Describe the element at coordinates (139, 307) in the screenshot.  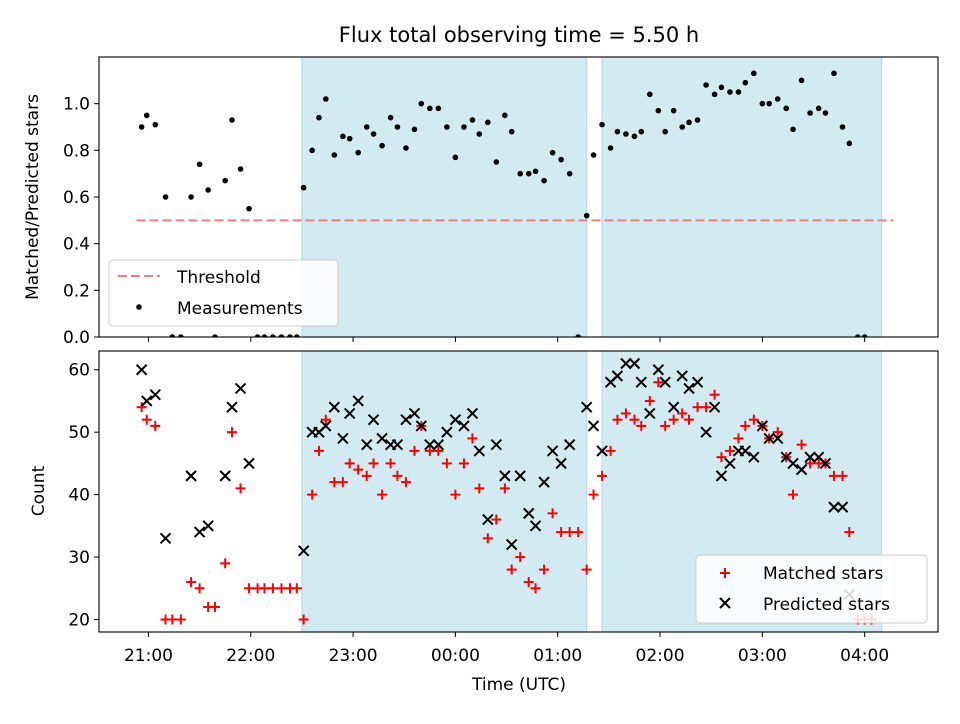
I see `measurement-legend-marker` at that location.